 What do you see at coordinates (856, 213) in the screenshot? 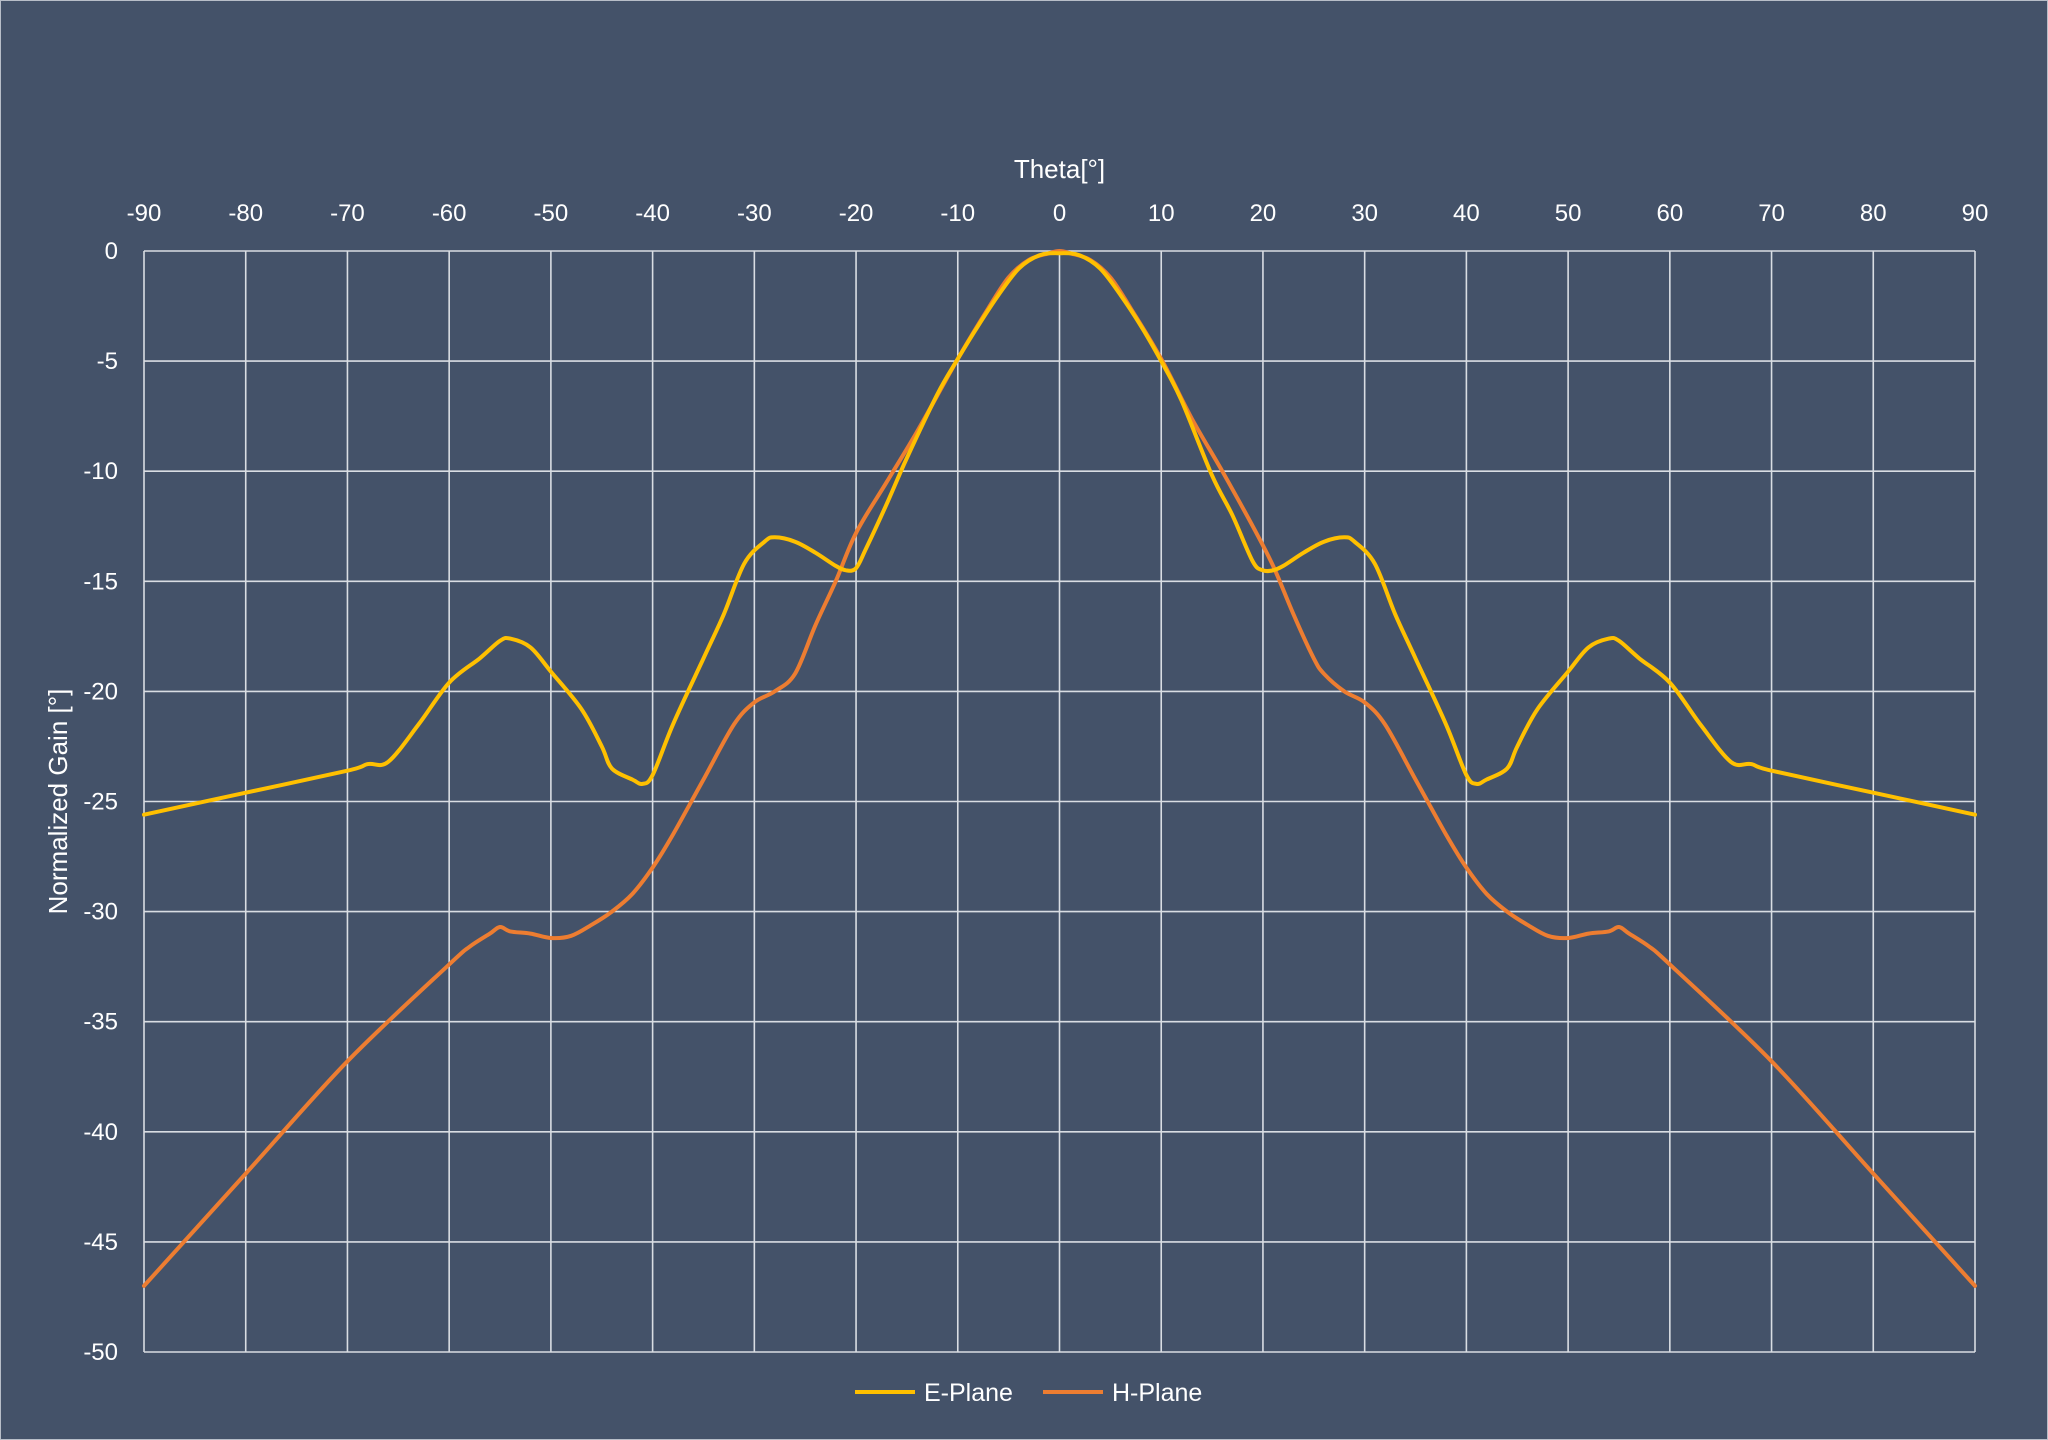
I see `x-tick-label: -20` at bounding box center [856, 213].